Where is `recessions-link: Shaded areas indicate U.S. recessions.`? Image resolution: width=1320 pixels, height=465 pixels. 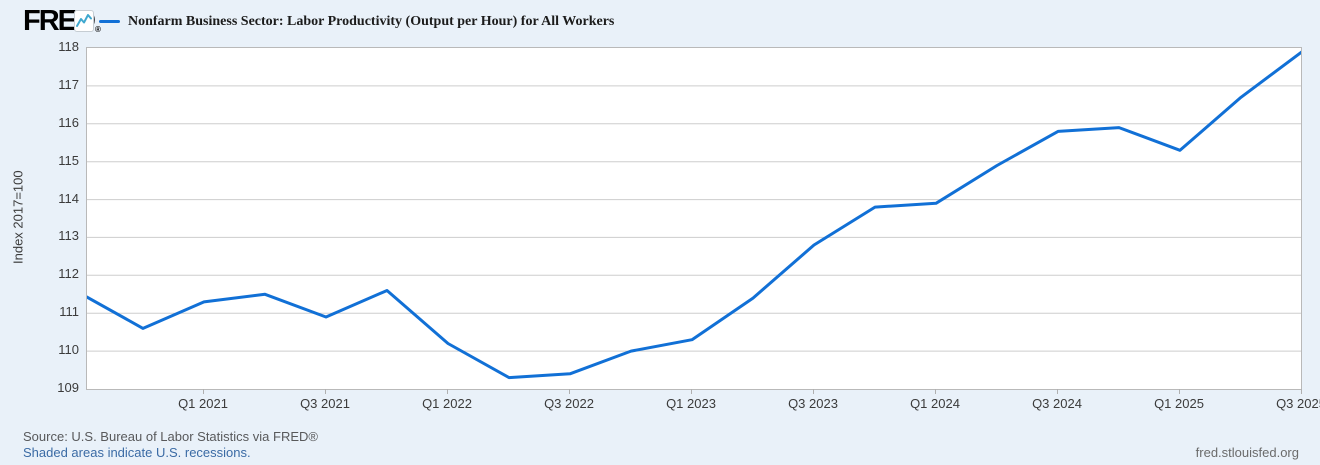 recessions-link: Shaded areas indicate U.S. recessions. is located at coordinates (137, 452).